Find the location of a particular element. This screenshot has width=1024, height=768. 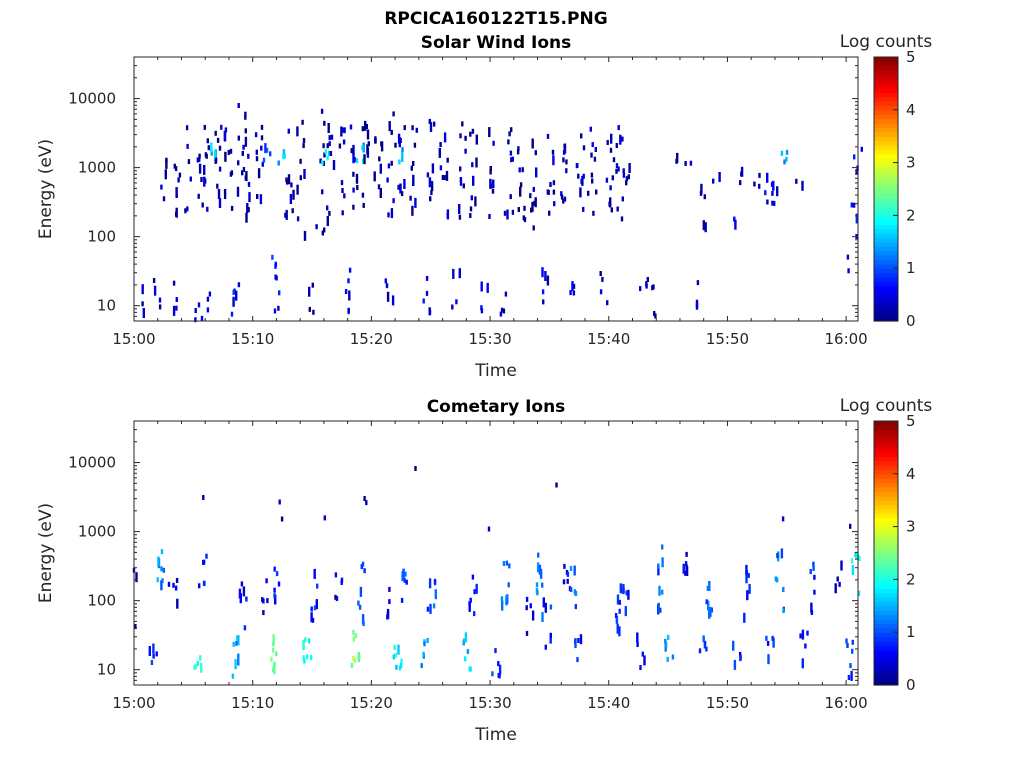

x-tick-label: 15:00 is located at coordinates (133, 703).